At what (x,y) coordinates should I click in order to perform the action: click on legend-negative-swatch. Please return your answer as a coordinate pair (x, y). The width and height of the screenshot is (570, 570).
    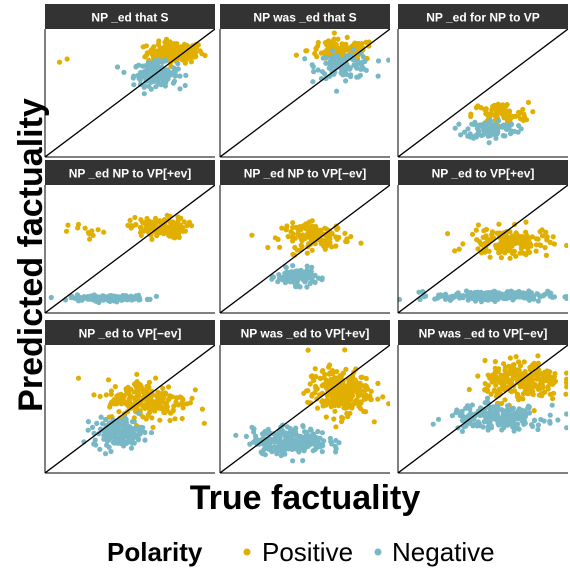
    Looking at the image, I should click on (378, 552).